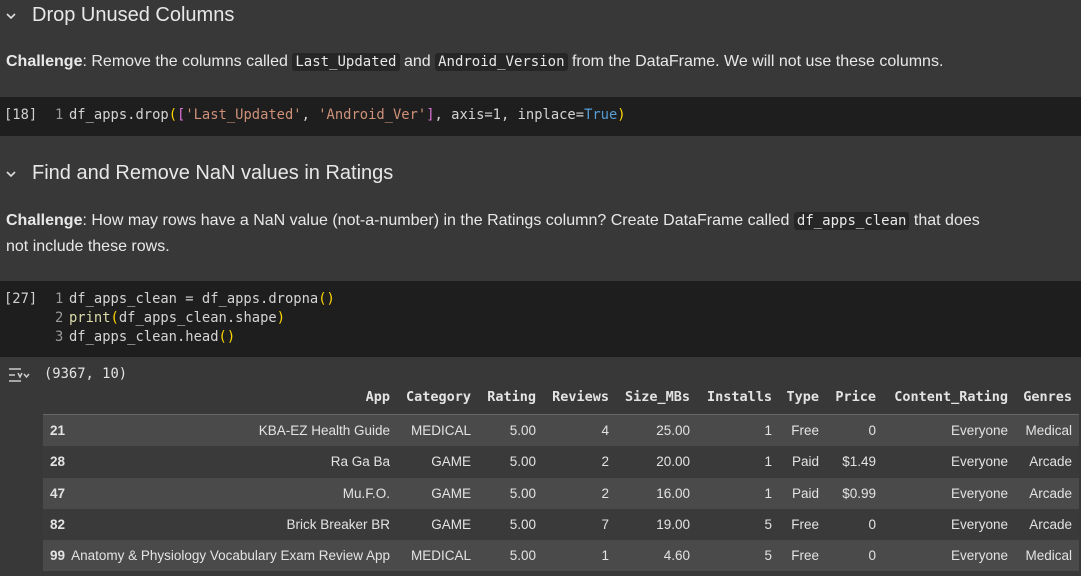 Image resolution: width=1081 pixels, height=576 pixels. I want to click on text: : Remove the columns called, so click(187, 61).